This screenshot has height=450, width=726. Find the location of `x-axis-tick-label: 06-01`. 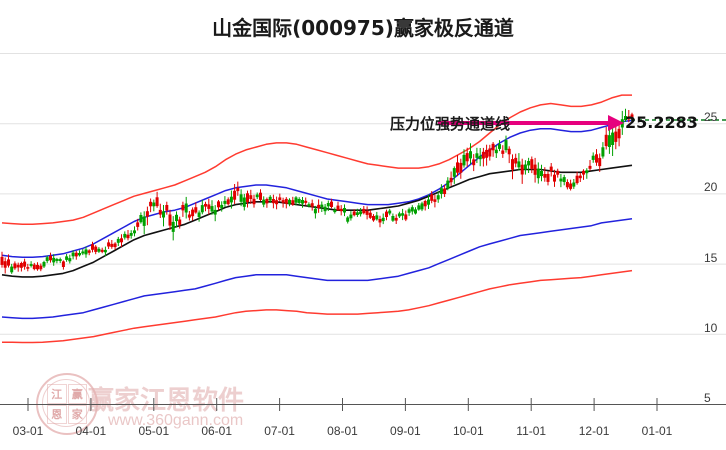

x-axis-tick-label: 06-01 is located at coordinates (217, 431).